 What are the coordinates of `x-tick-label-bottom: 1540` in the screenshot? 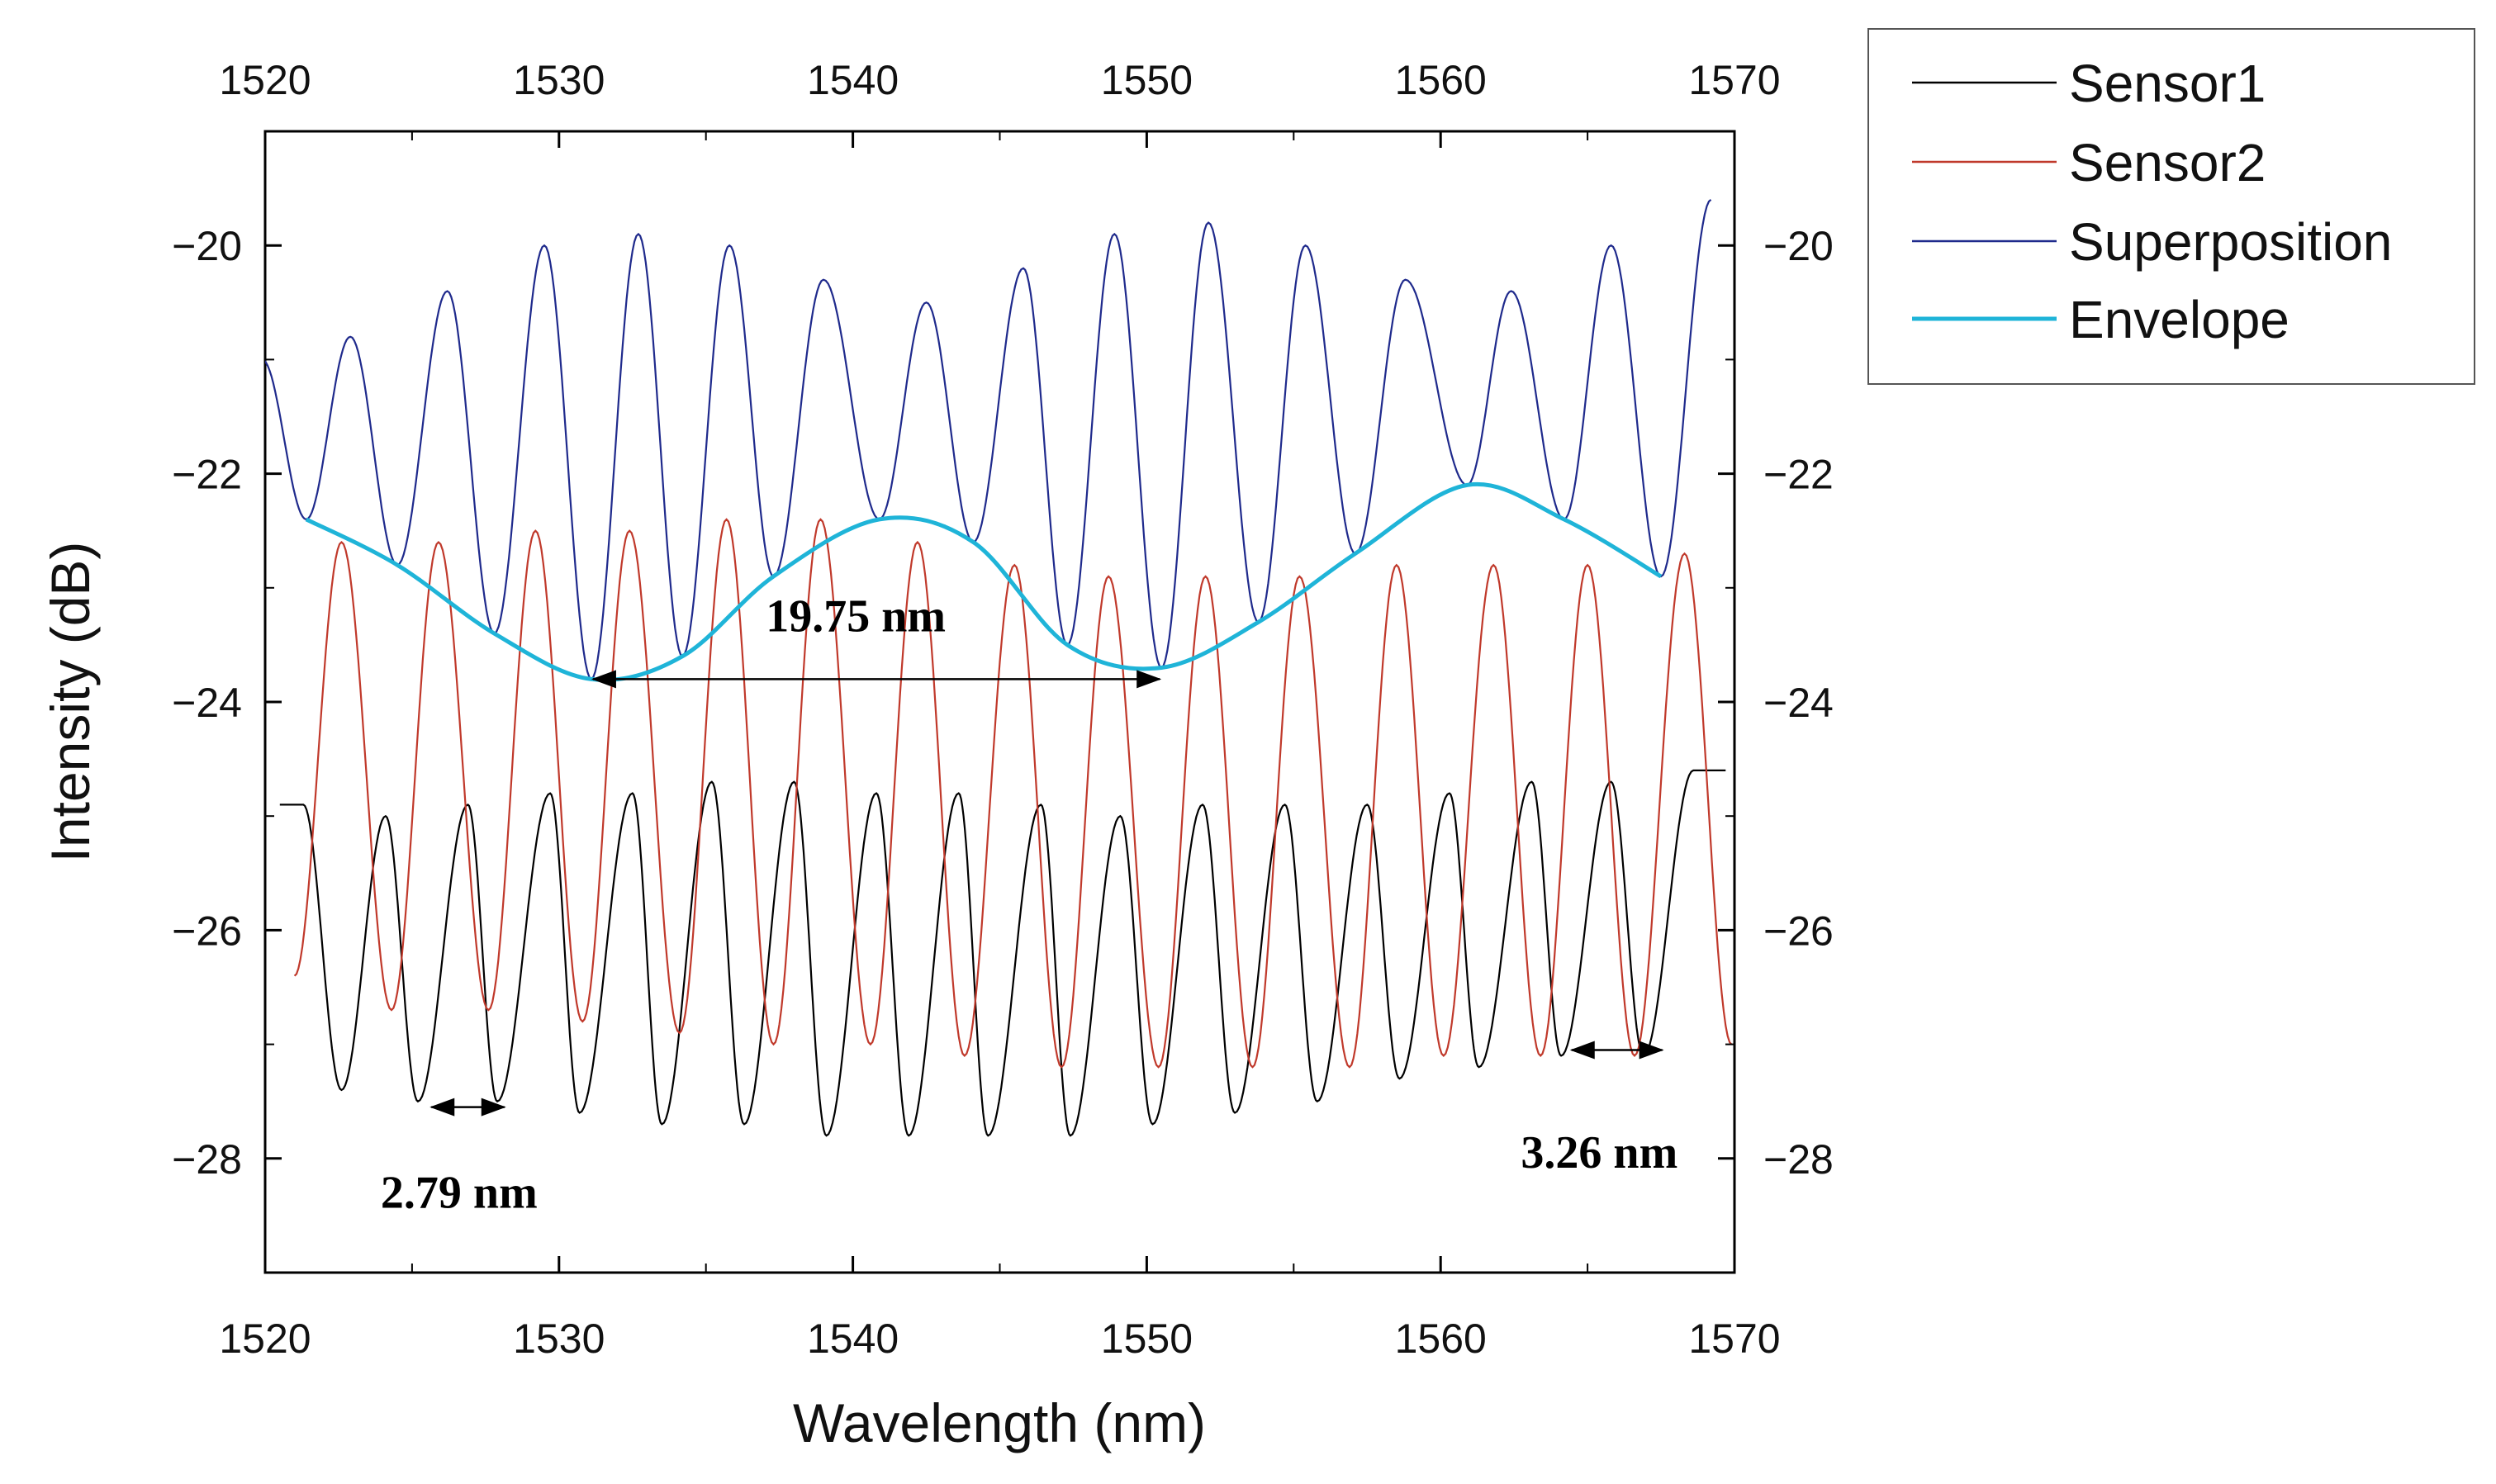 It's located at (853, 1339).